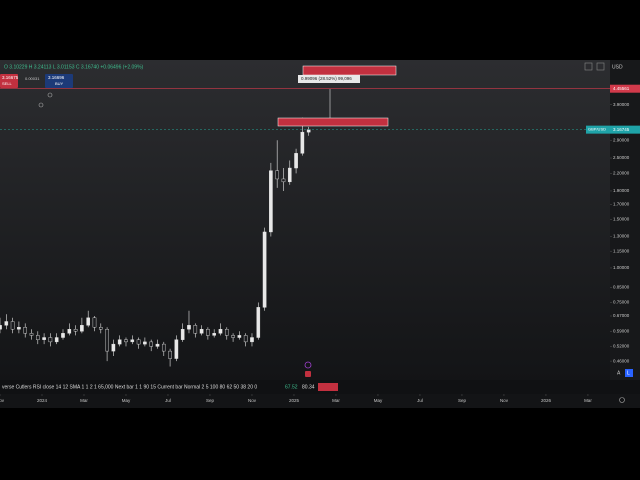  What do you see at coordinates (619, 373) in the screenshot?
I see `auto-scale: A` at bounding box center [619, 373].